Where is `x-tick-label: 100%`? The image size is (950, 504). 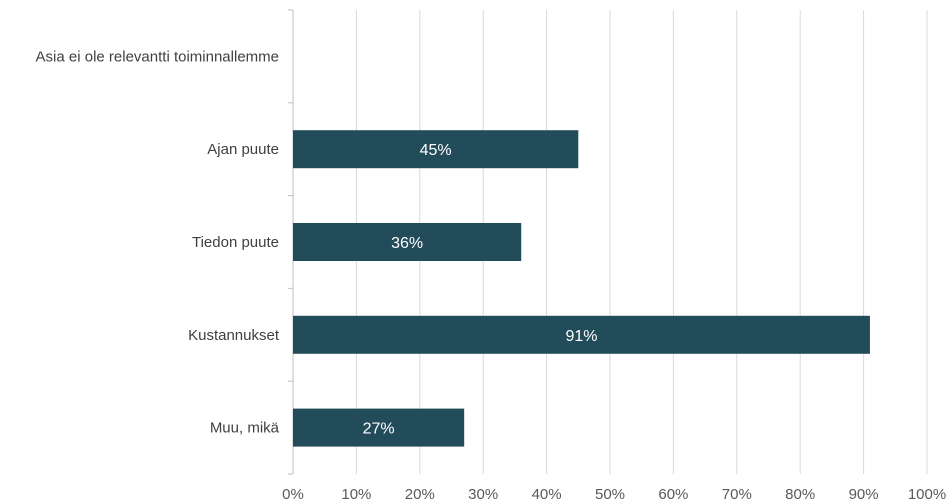
x-tick-label: 100% is located at coordinates (927, 494).